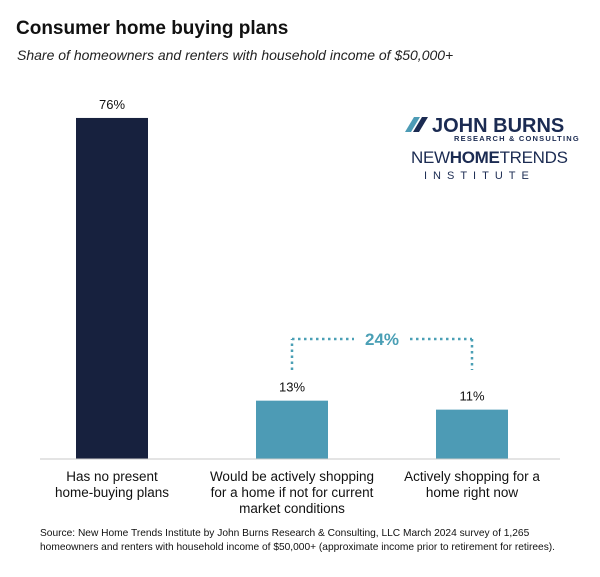  I want to click on john-burns-mark-icon, so click(416, 124).